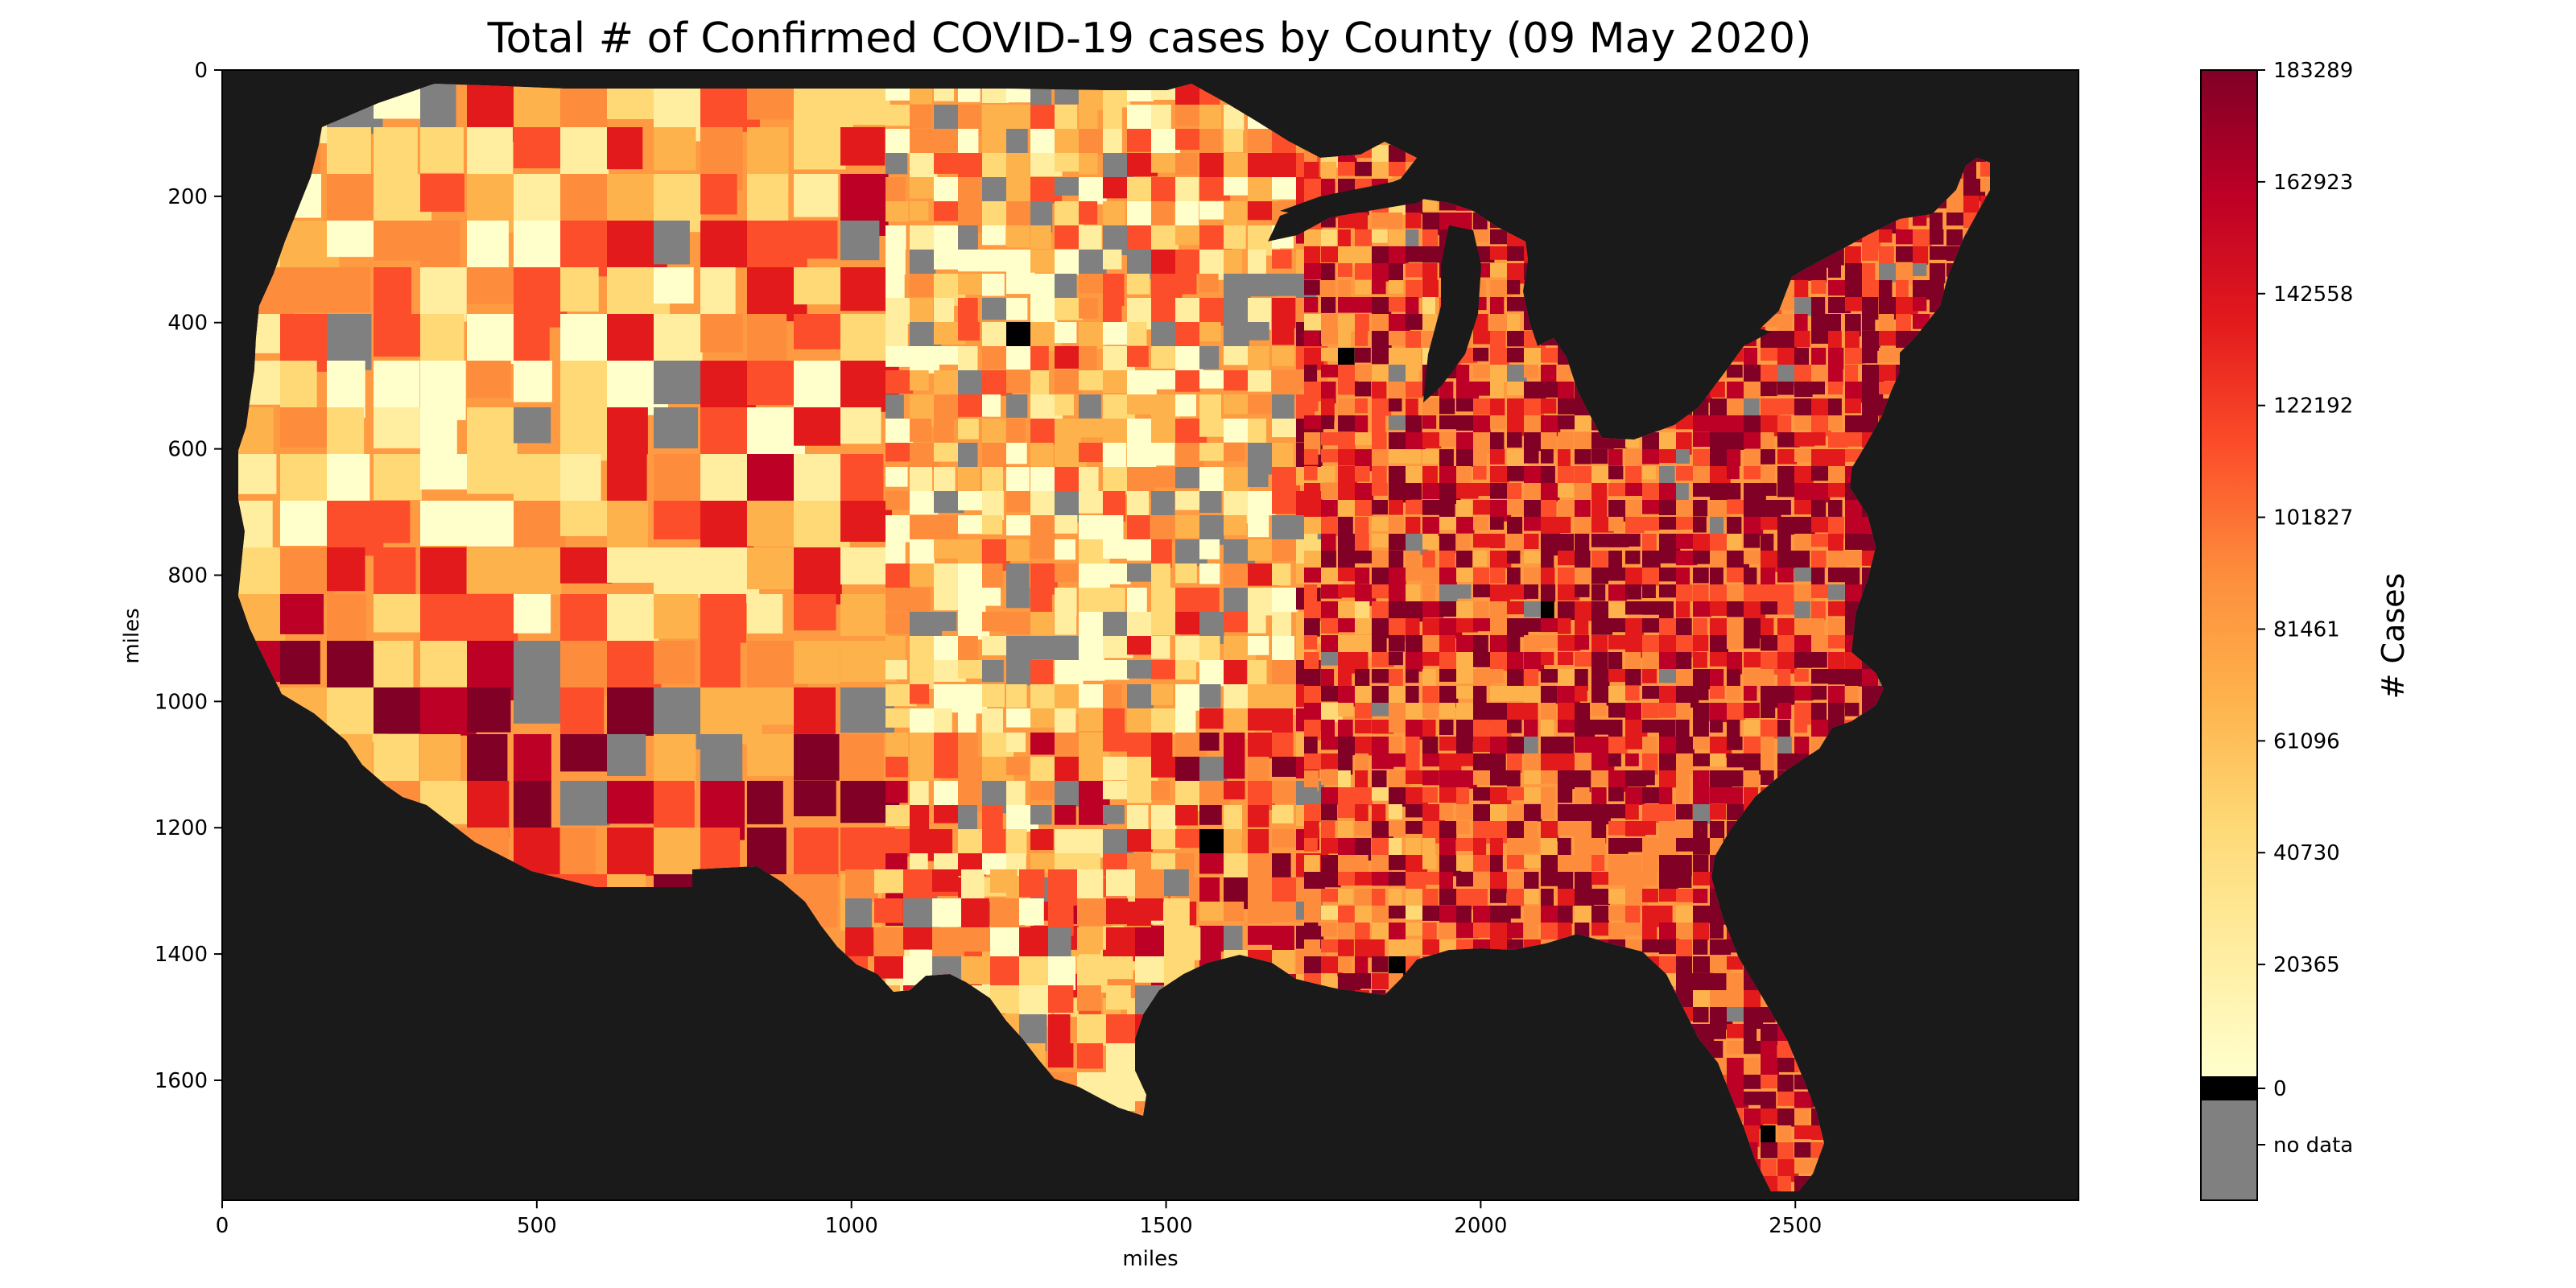 The image size is (2576, 1288). What do you see at coordinates (2229, 1088) in the screenshot?
I see `colorbar-zero-swatch` at bounding box center [2229, 1088].